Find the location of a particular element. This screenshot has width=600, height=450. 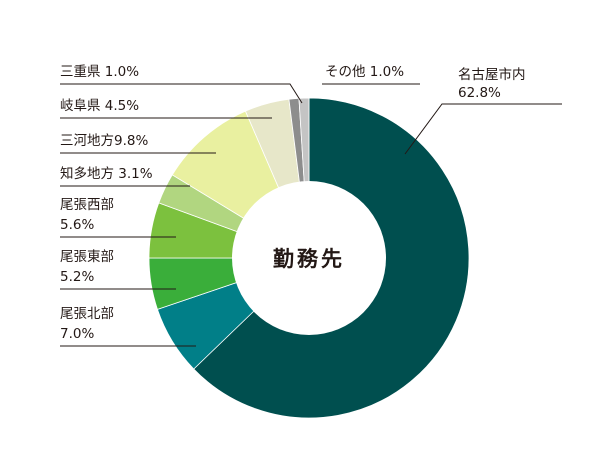

label-nagoya-value: 62.8% is located at coordinates (479, 93).